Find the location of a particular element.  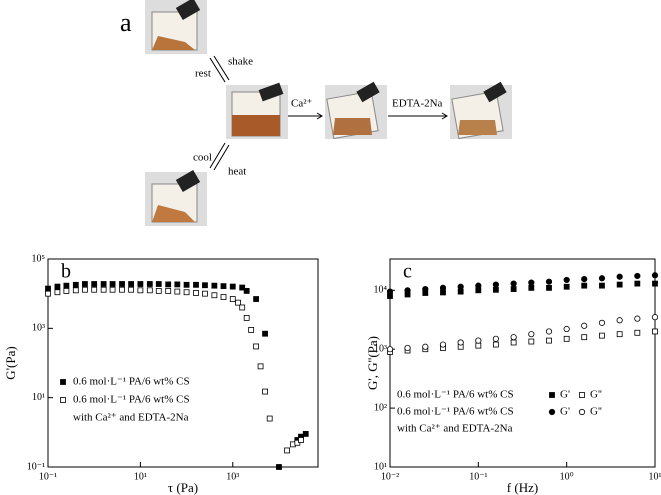

x-axis-label: τ (Pa) is located at coordinates (183, 487).